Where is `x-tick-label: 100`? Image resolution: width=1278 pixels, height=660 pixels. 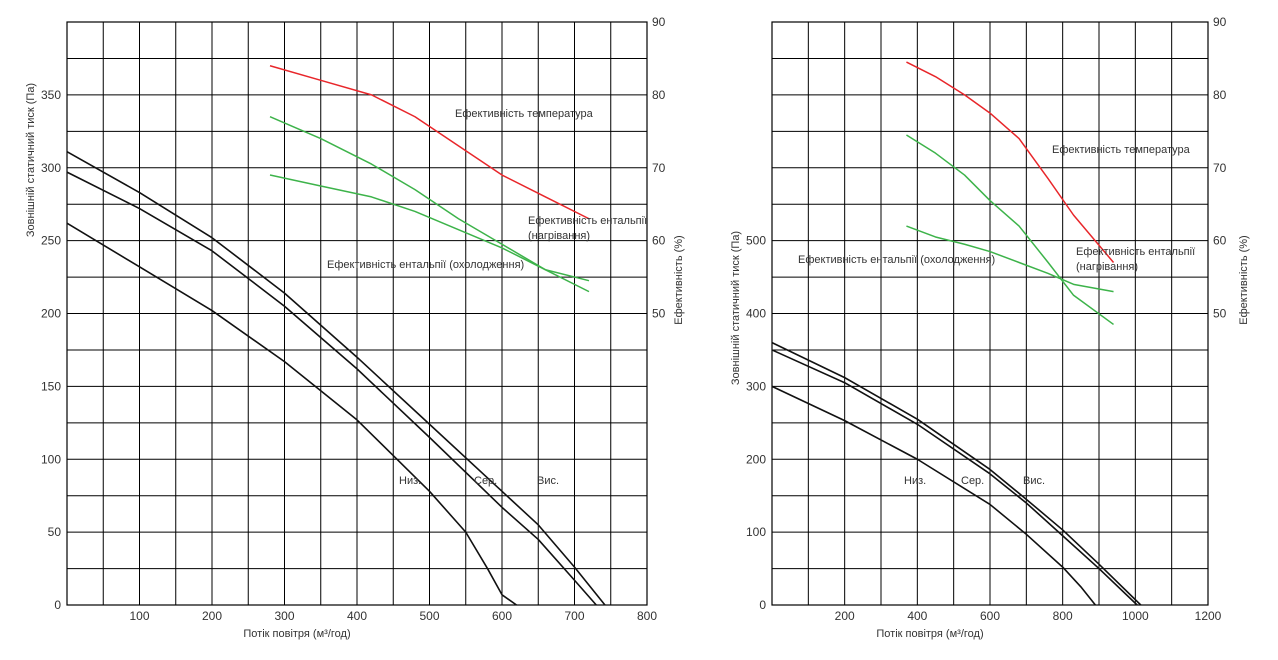 x-tick-label: 100 is located at coordinates (139, 616).